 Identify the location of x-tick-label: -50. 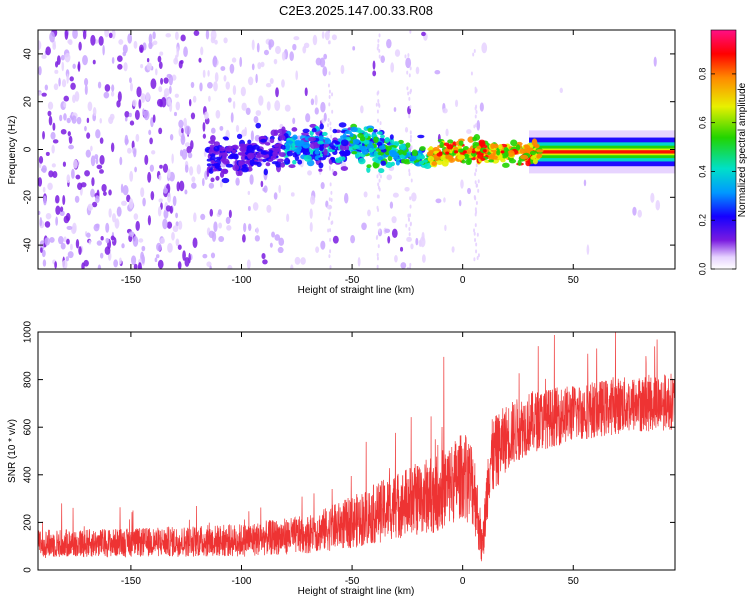
(352, 280).